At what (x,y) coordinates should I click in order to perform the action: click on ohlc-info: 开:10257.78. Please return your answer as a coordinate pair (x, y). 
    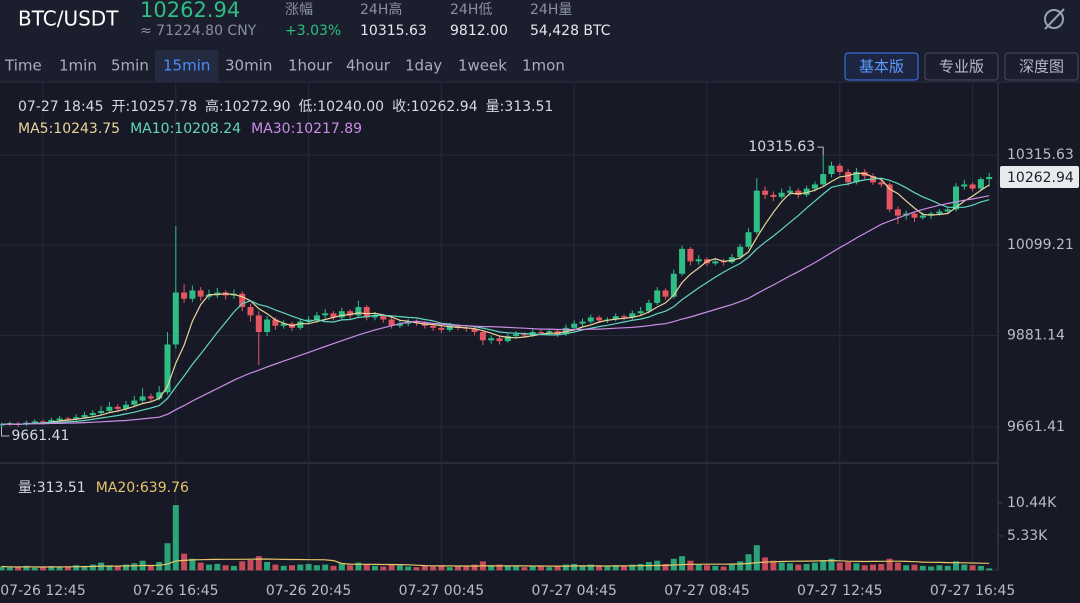
    Looking at the image, I should click on (154, 107).